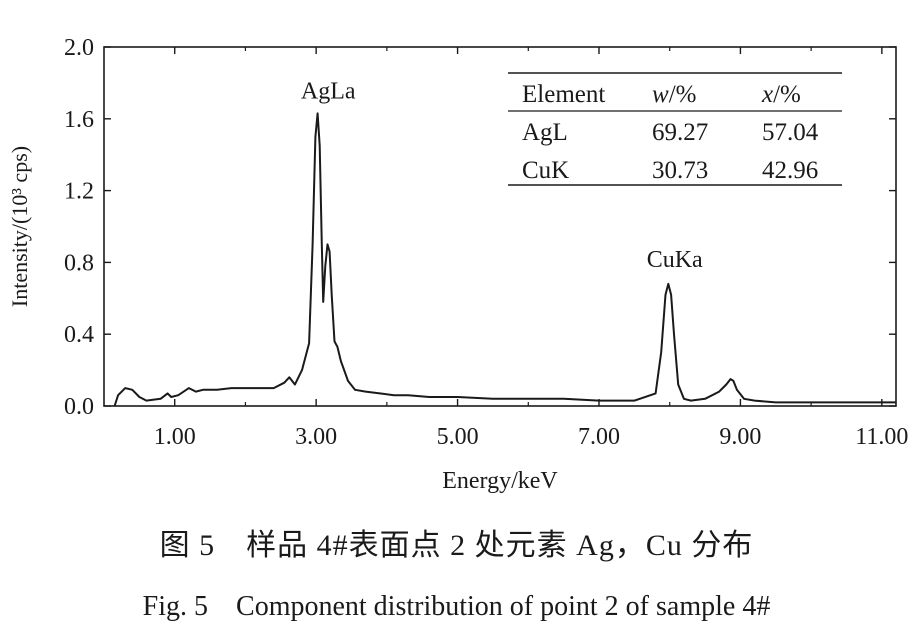 This screenshot has height=633, width=913. What do you see at coordinates (545, 132) in the screenshot?
I see `table-cell: AgL` at bounding box center [545, 132].